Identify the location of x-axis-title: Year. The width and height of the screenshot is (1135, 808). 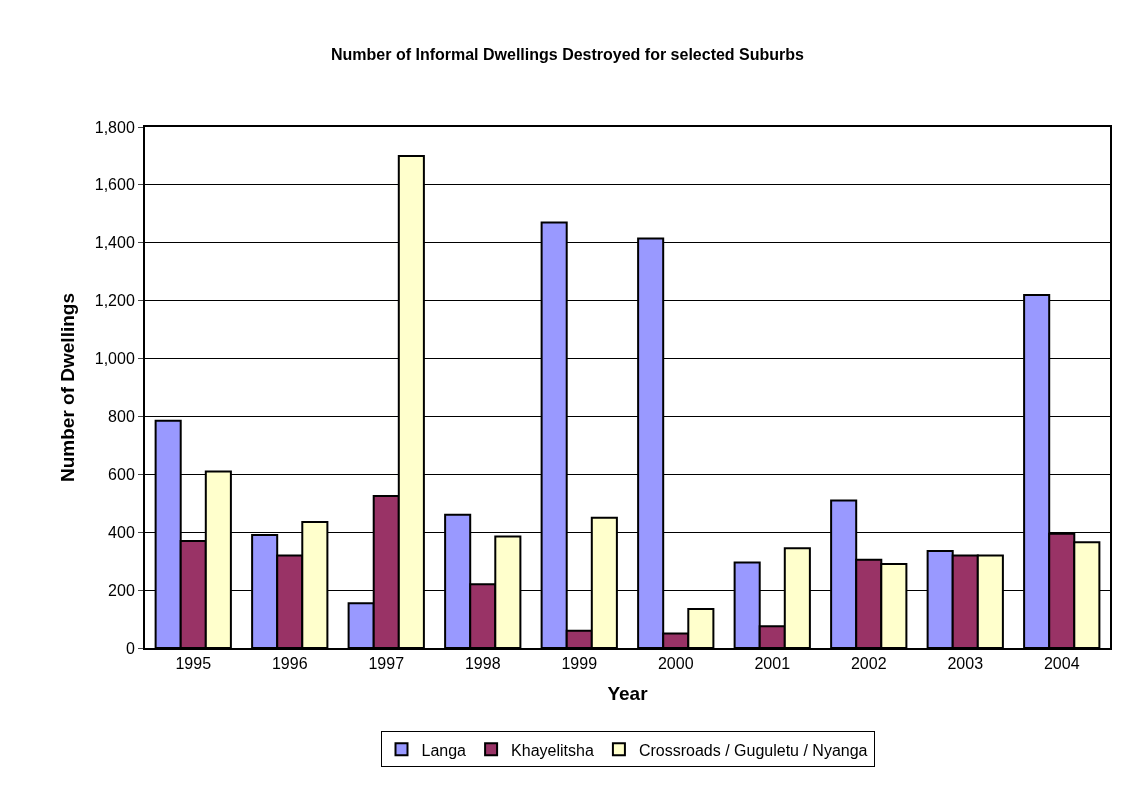
(628, 693).